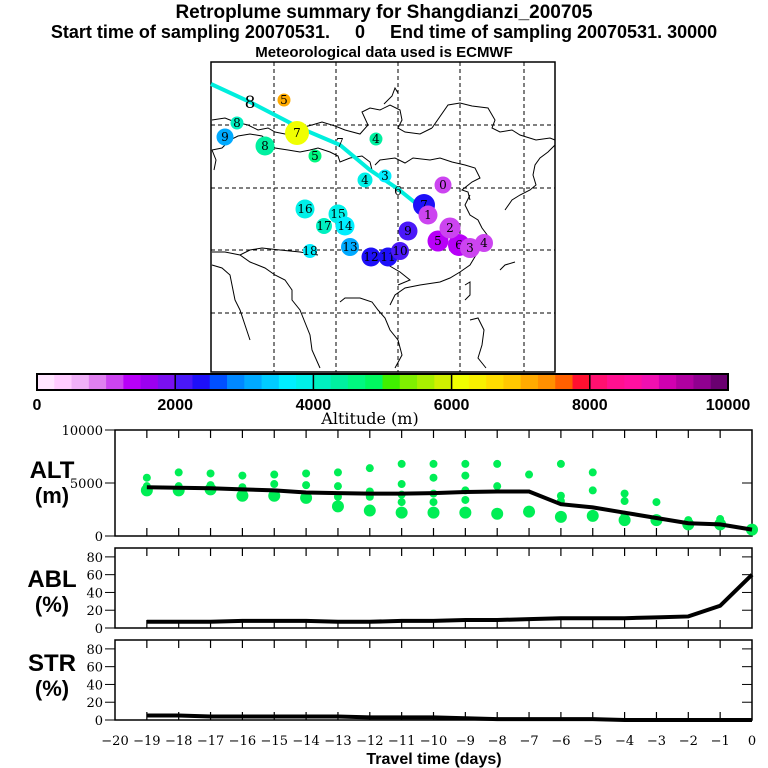 This screenshot has height=768, width=768. Describe the element at coordinates (52, 470) in the screenshot. I see `alt-panel-label: ALT` at that location.